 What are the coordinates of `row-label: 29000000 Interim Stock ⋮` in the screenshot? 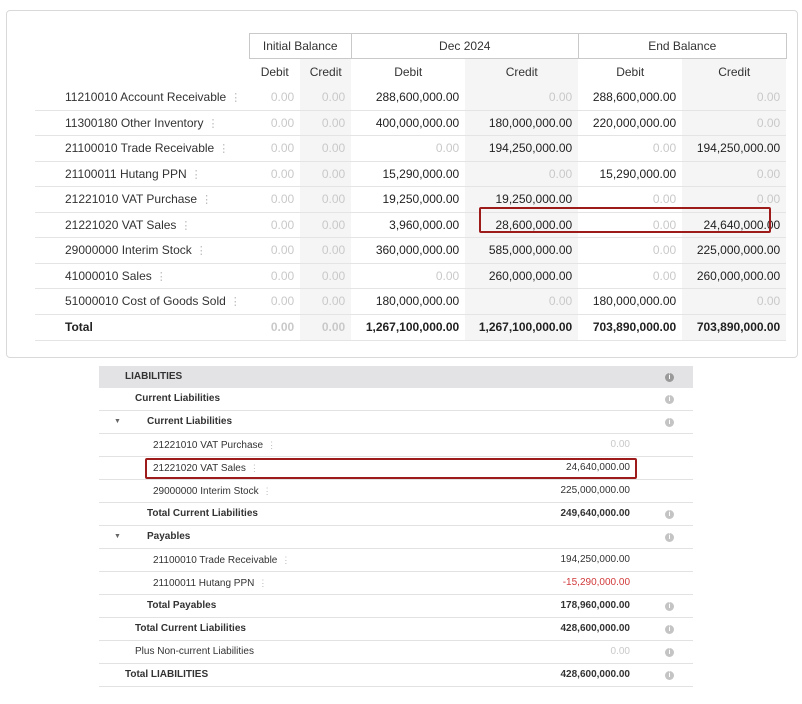 It's located at (212, 491).